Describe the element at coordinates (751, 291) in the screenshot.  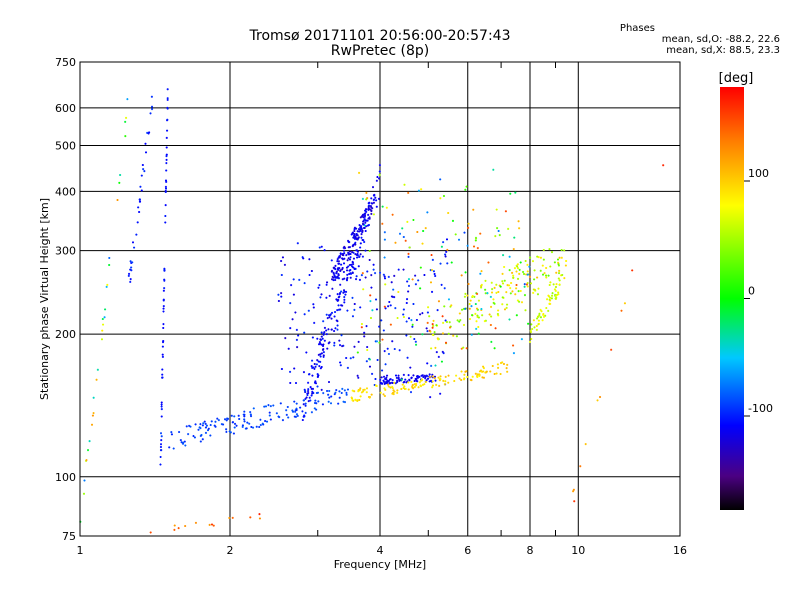
I see `colorbar-tick-label: 0` at that location.